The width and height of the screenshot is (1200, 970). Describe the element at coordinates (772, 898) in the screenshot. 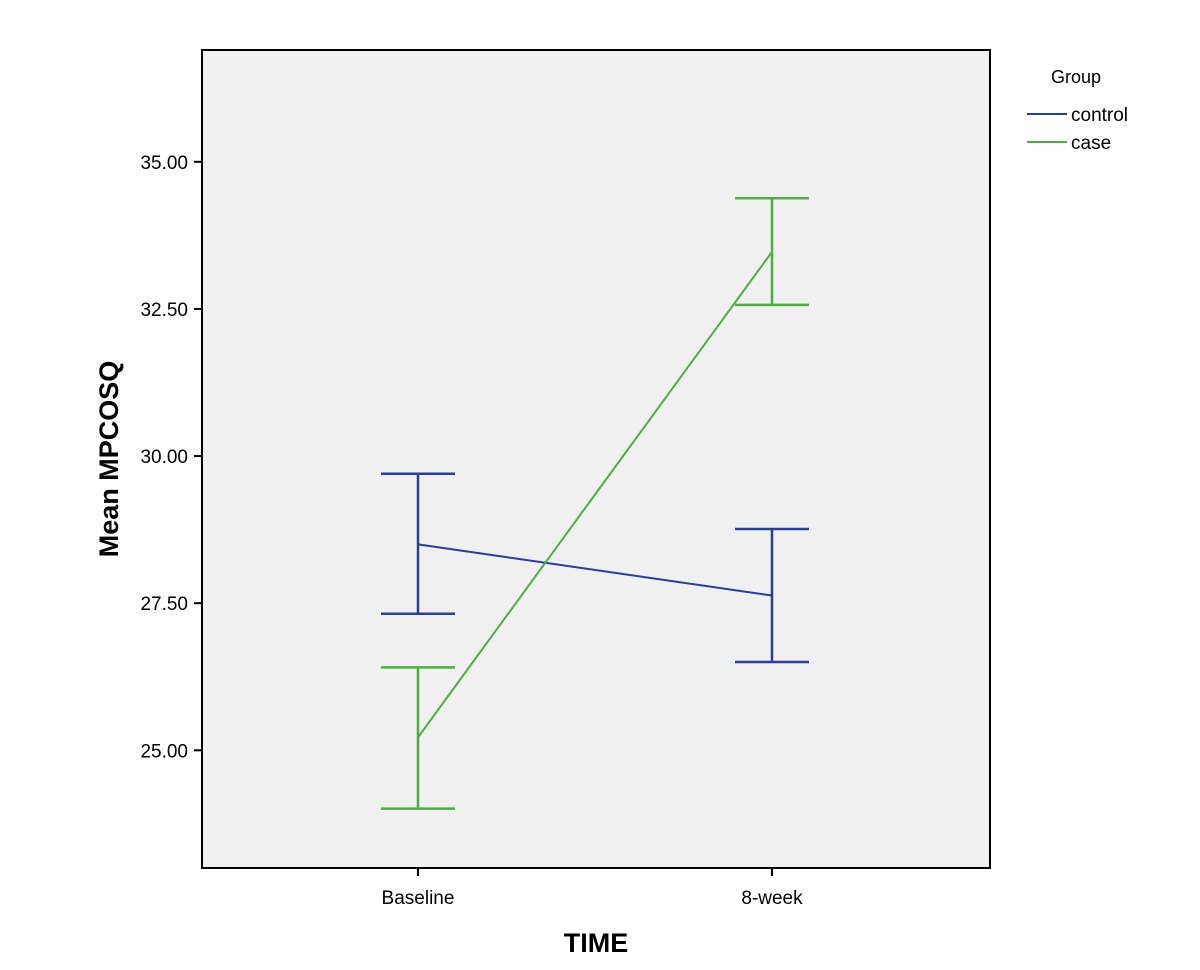

I see `x-tick-label: 8-week` at that location.